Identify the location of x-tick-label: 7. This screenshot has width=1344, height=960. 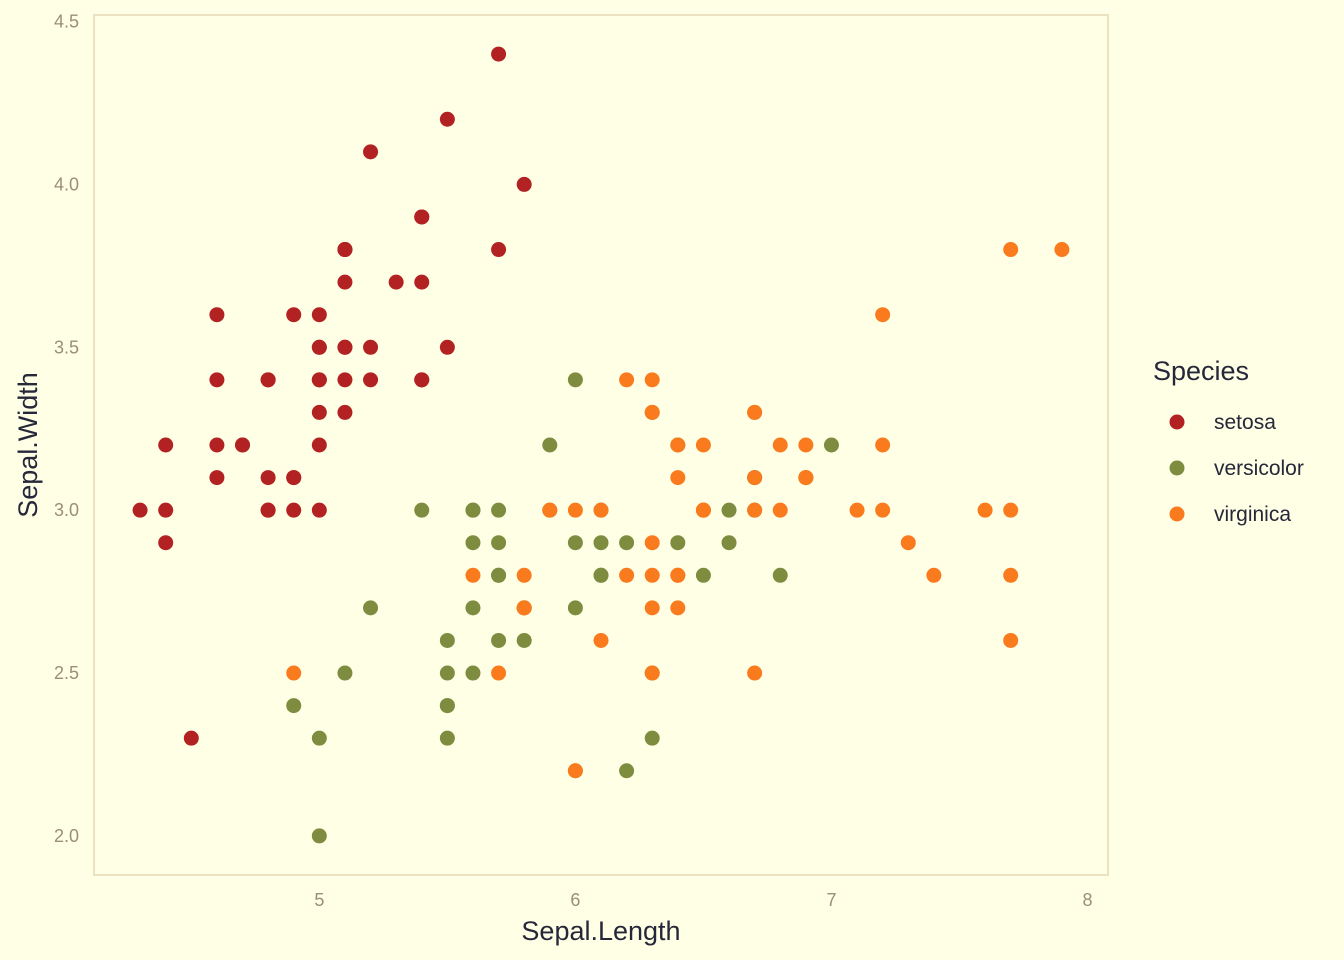
(831, 900).